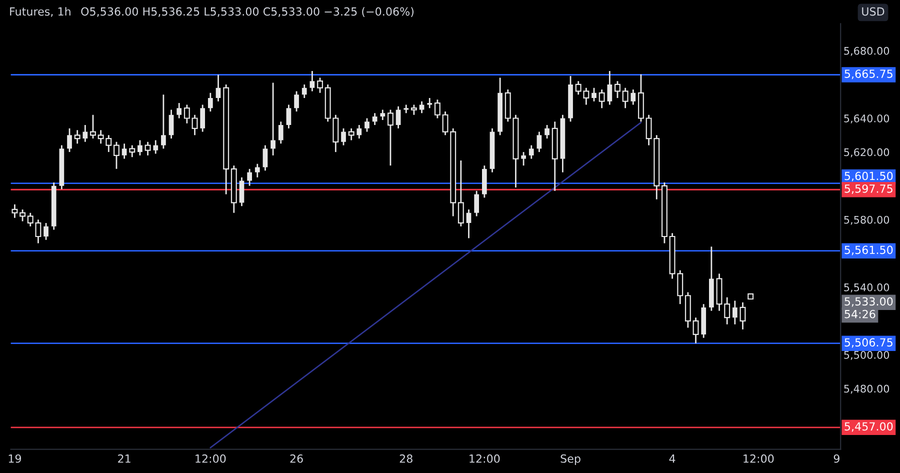 This screenshot has height=473, width=900. What do you see at coordinates (124, 458) in the screenshot?
I see `x-tick-label: 21` at bounding box center [124, 458].